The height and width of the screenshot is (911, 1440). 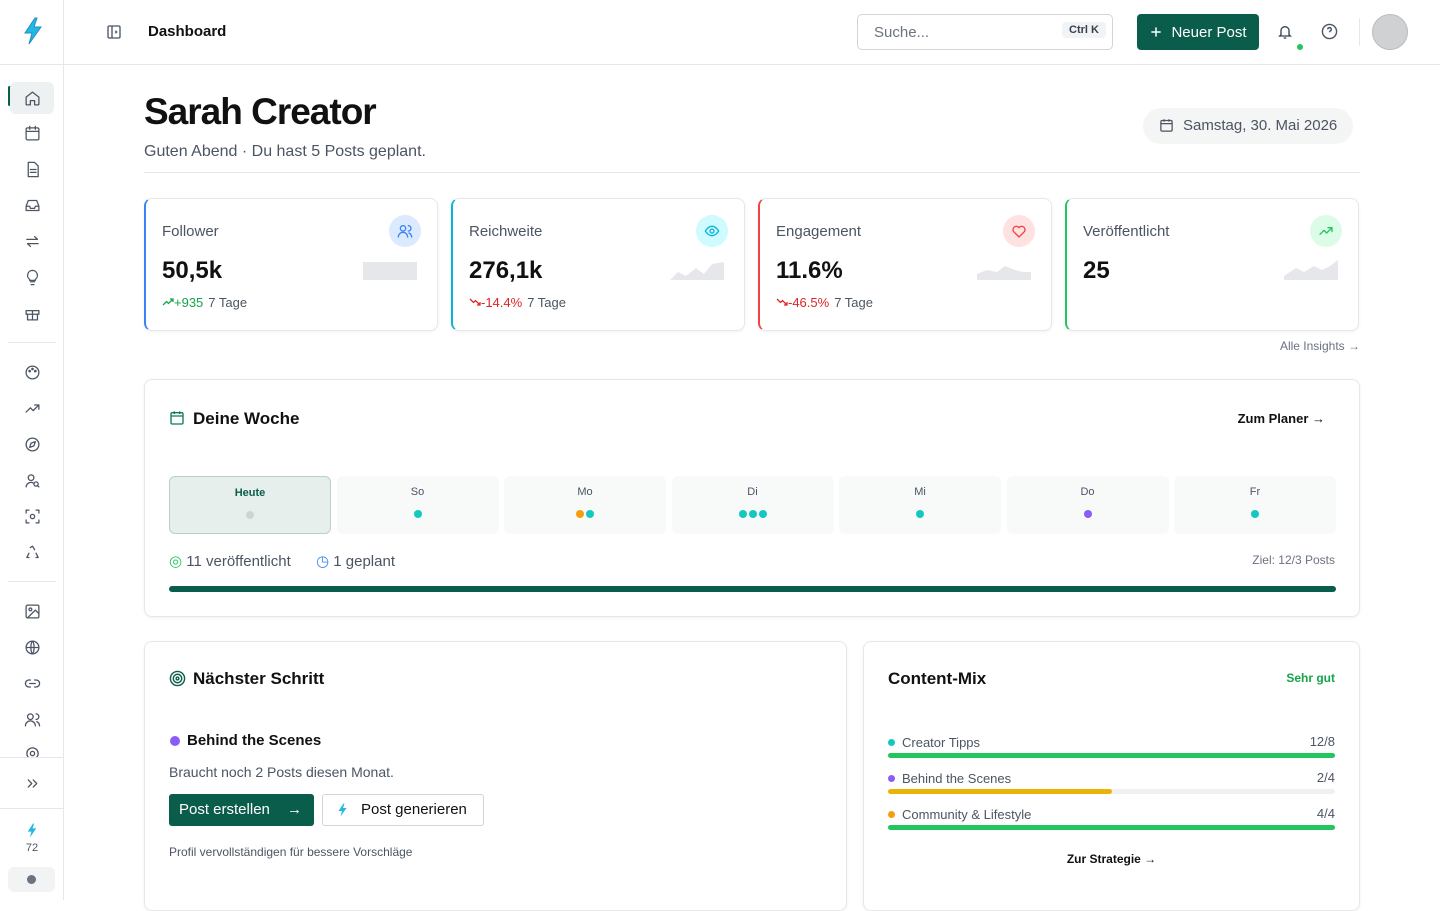 What do you see at coordinates (1390, 32) in the screenshot?
I see `avatar` at bounding box center [1390, 32].